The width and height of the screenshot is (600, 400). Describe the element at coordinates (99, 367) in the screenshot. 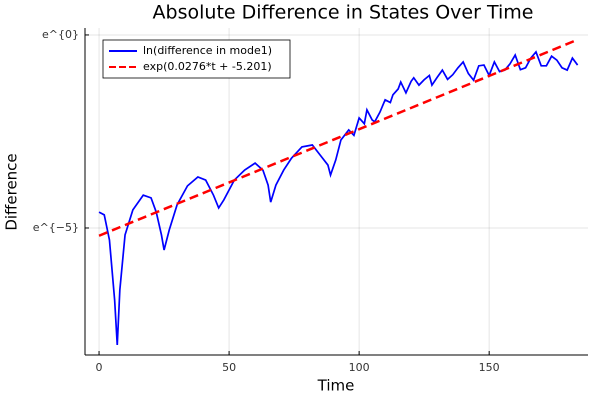

I see `x-tick-label: 0` at that location.